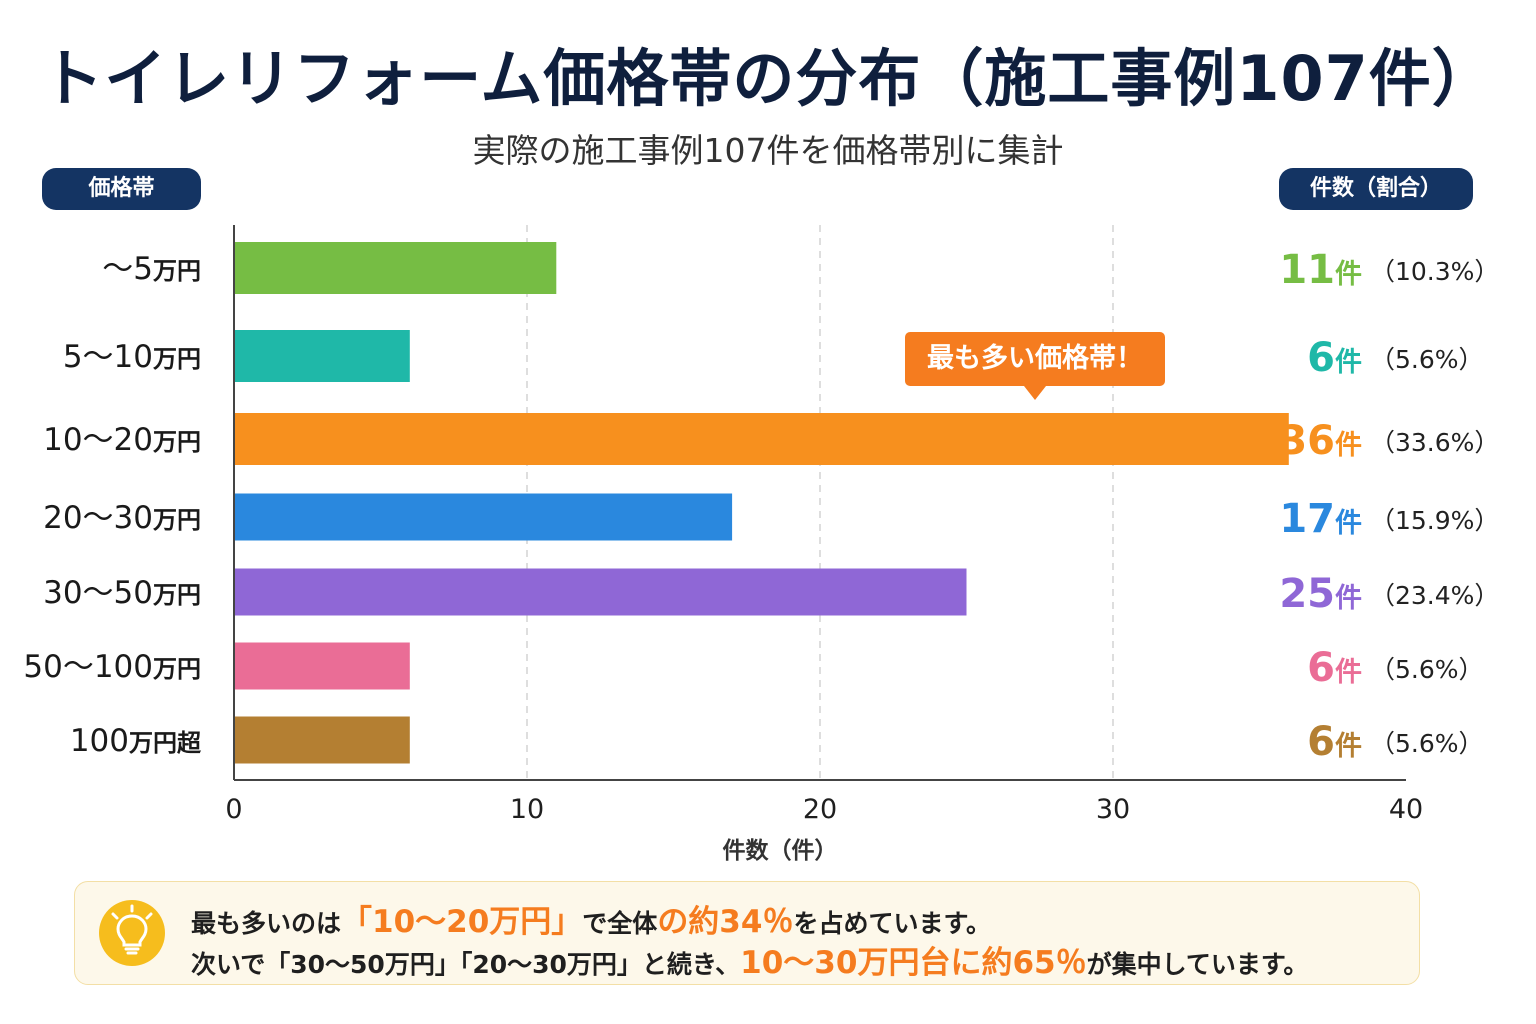  I want to click on percent-label-3: （15.9%）, so click(1434, 520).